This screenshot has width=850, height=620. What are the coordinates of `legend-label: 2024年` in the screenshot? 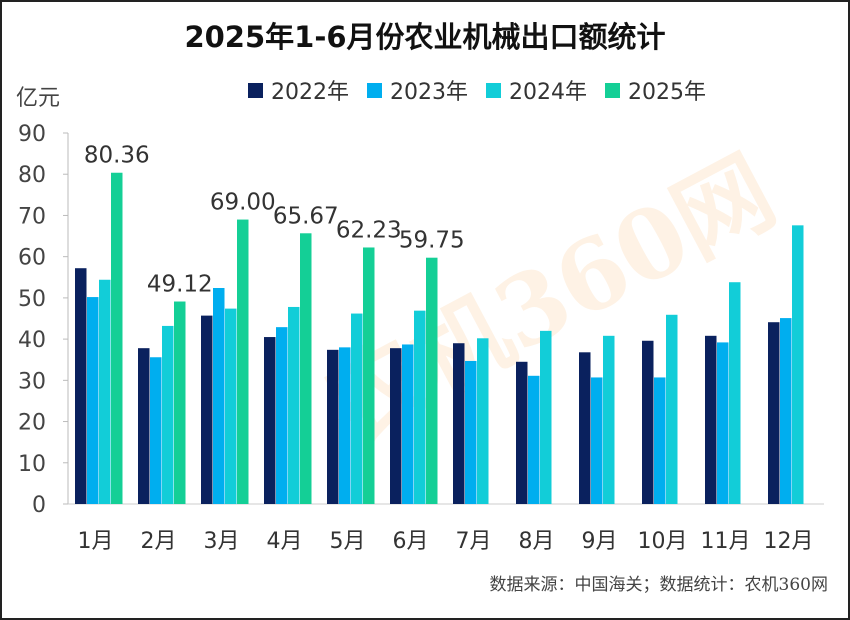 It's located at (548, 92).